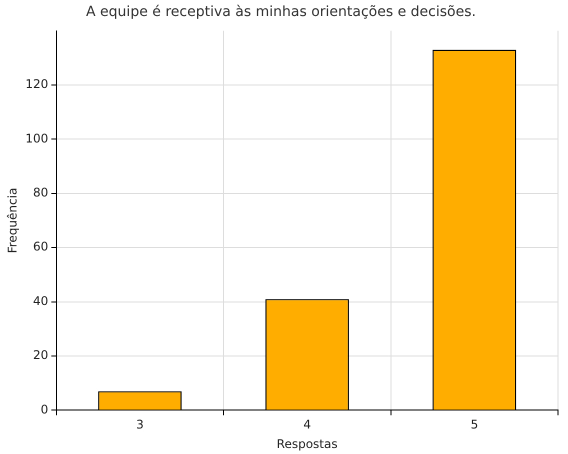  What do you see at coordinates (12, 221) in the screenshot?
I see `y-axis-title: Frequência` at bounding box center [12, 221].